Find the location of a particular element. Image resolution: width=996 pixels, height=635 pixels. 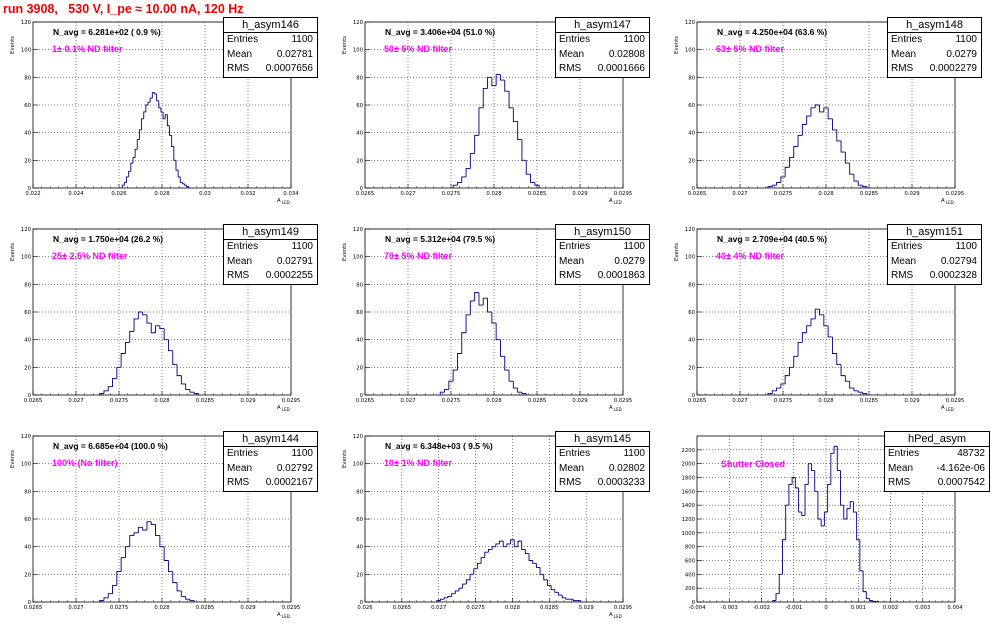

stat-label: RMS is located at coordinates (570, 69).